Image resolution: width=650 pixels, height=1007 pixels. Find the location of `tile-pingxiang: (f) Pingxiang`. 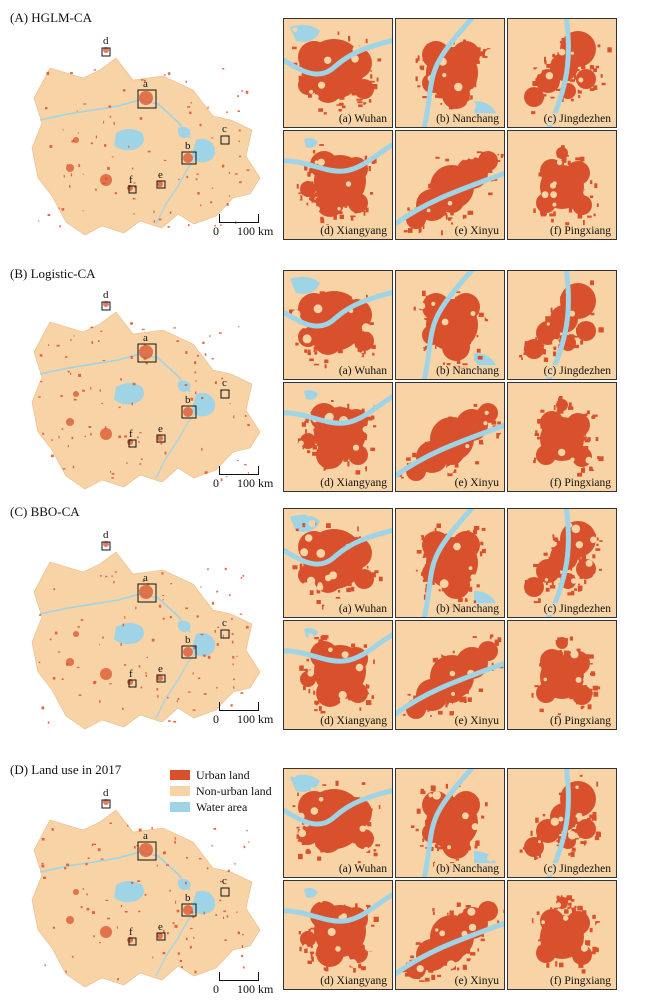

tile-pingxiang: (f) Pingxiang is located at coordinates (562, 185).